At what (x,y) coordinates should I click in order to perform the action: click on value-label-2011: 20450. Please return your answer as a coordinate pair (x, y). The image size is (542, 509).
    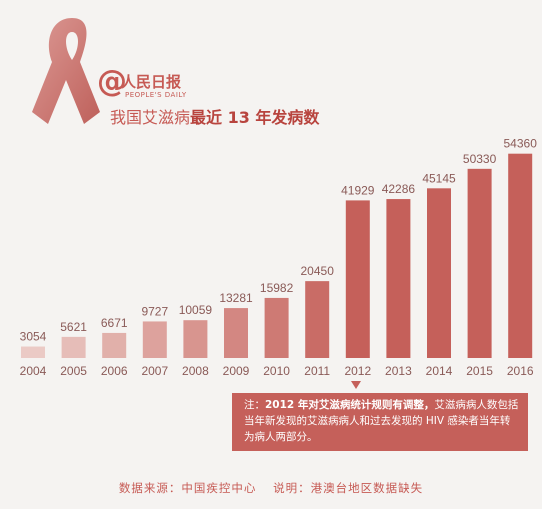
    Looking at the image, I should click on (318, 271).